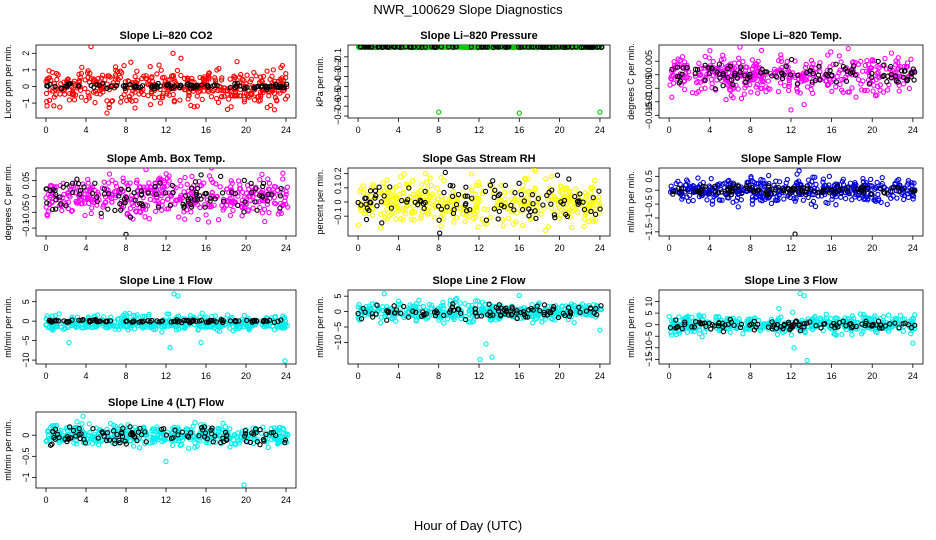 The height and width of the screenshot is (540, 936). What do you see at coordinates (45, 130) in the screenshot?
I see `x-tick-label: 0` at bounding box center [45, 130].